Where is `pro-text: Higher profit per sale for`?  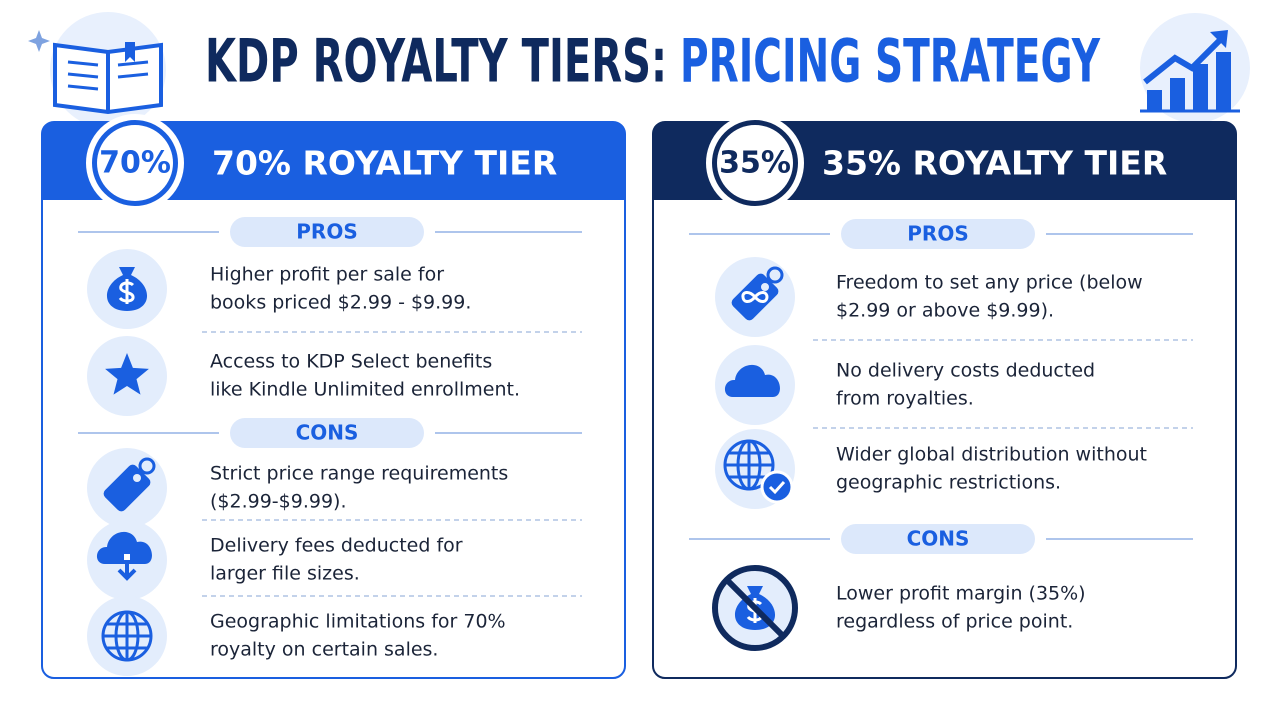 pro-text: Higher profit per sale for is located at coordinates (327, 275).